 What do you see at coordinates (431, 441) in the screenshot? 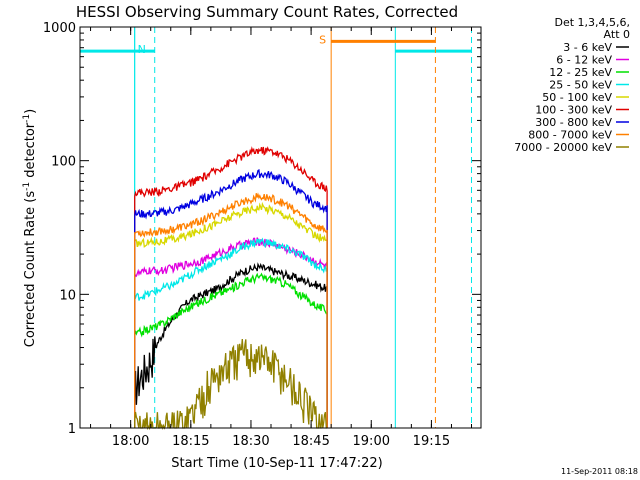
I see `x-tick-label-5: 19:15` at bounding box center [431, 441].